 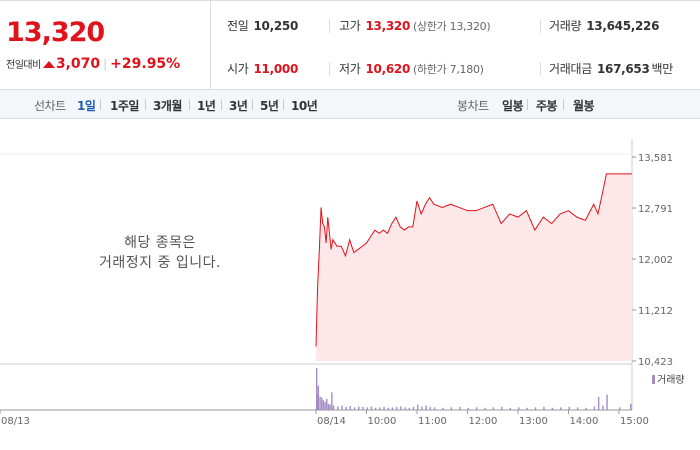 I want to click on trading-halt-message: 해당 종목은 거래정지 중 입니다., so click(x=160, y=253).